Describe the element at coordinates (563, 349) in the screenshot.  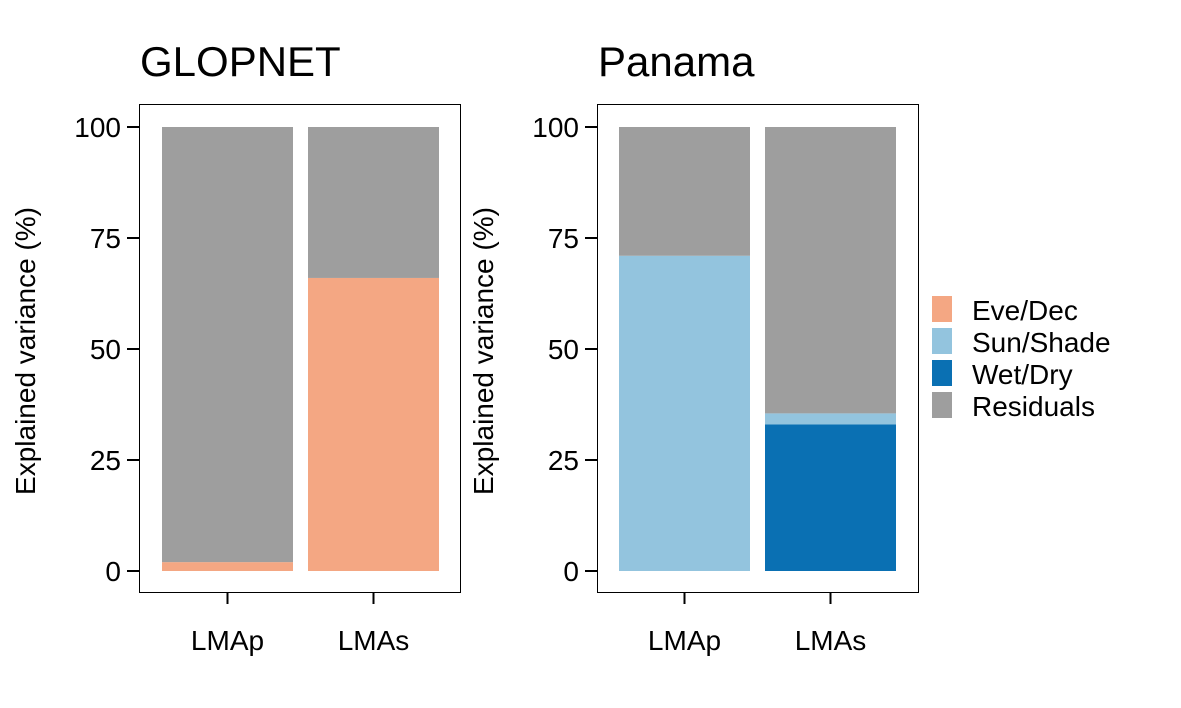
I see `panama-ytick-label-50: 50` at that location.